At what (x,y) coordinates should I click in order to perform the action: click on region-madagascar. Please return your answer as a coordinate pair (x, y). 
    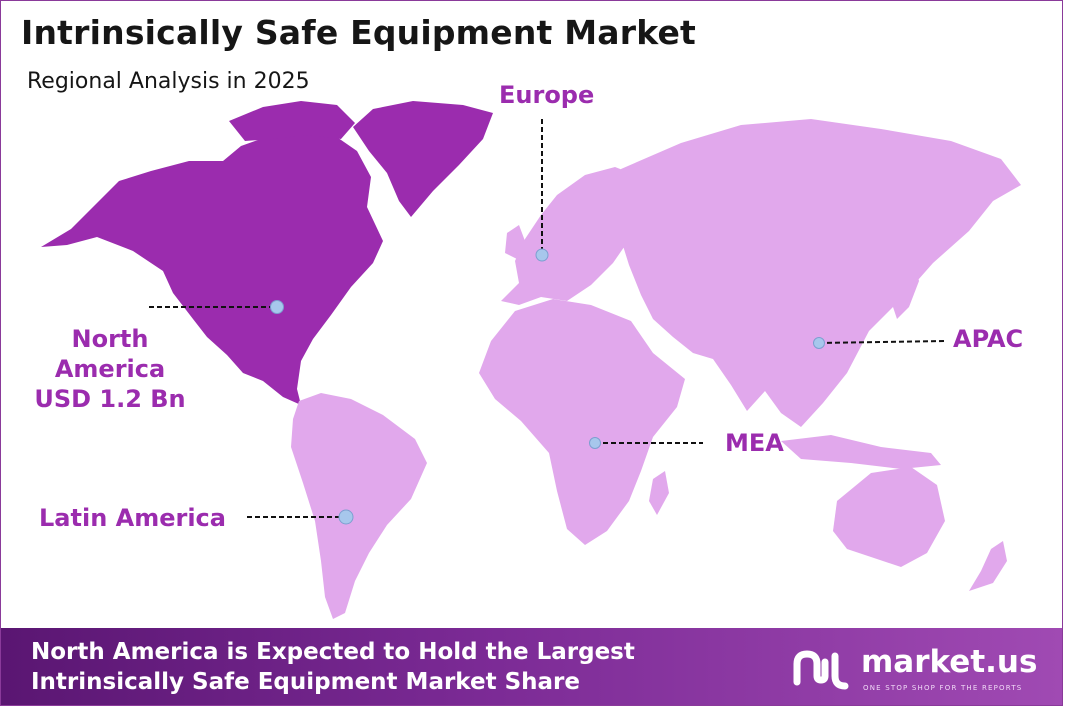
    Looking at the image, I should click on (659, 493).